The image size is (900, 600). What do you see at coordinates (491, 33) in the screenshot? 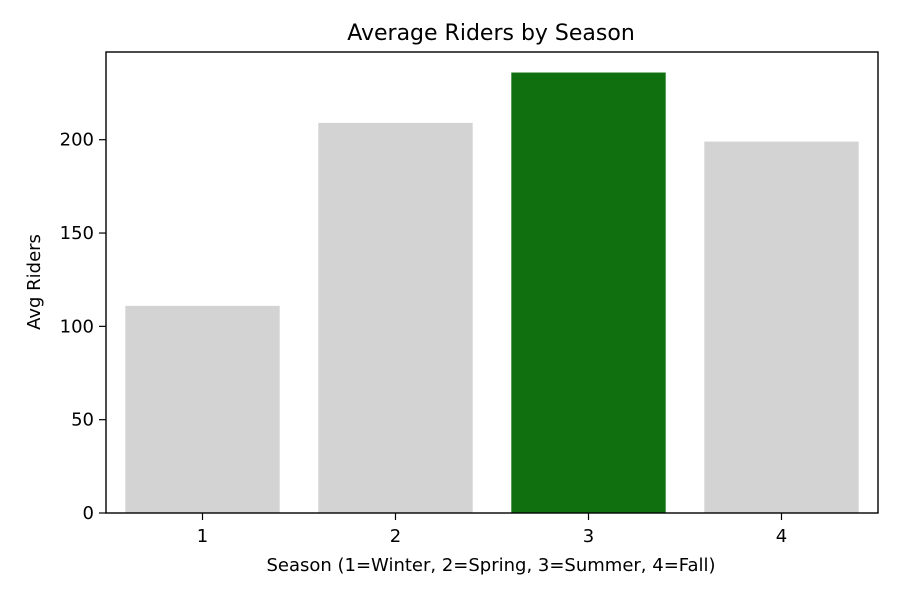
I see `chart-title: Average Riders by Season` at bounding box center [491, 33].